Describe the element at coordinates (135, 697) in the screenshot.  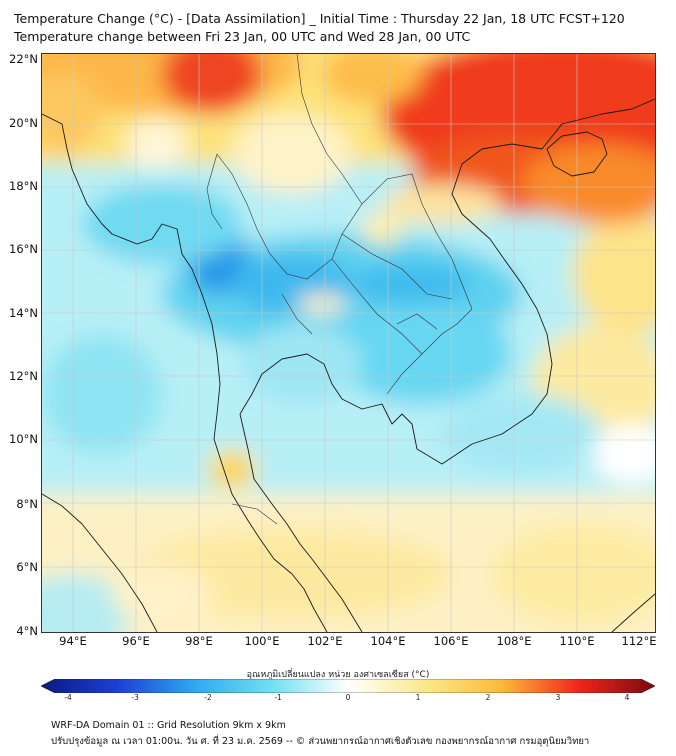
I see `colorbar-tick: -3` at that location.